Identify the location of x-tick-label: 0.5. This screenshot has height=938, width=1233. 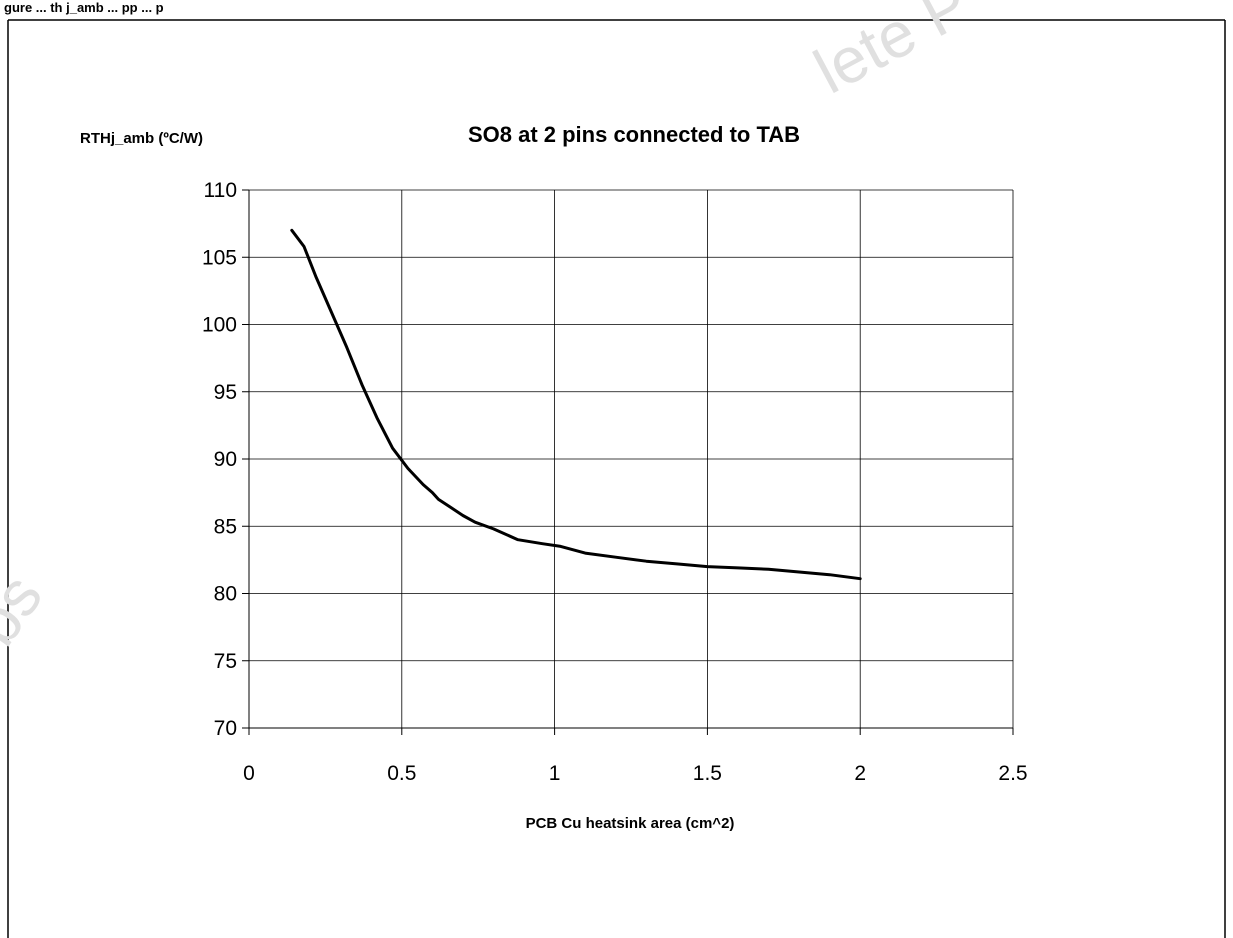
(401, 773).